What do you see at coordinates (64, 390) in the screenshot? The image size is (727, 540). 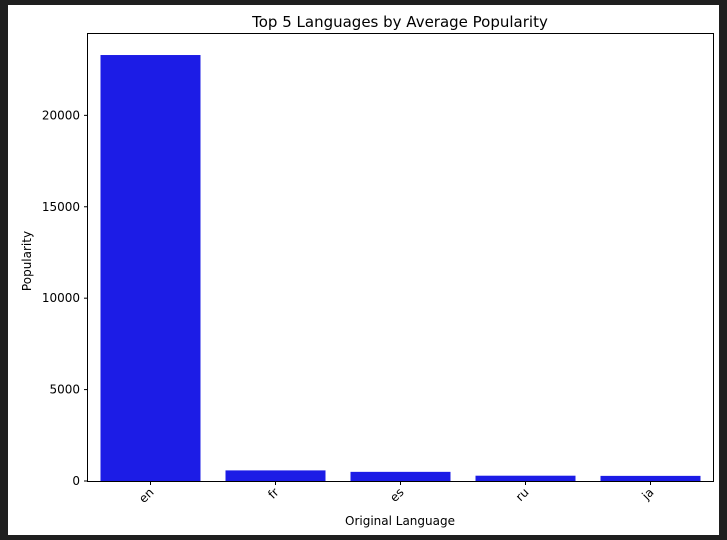 I see `y-tick-label: 5000` at bounding box center [64, 390].